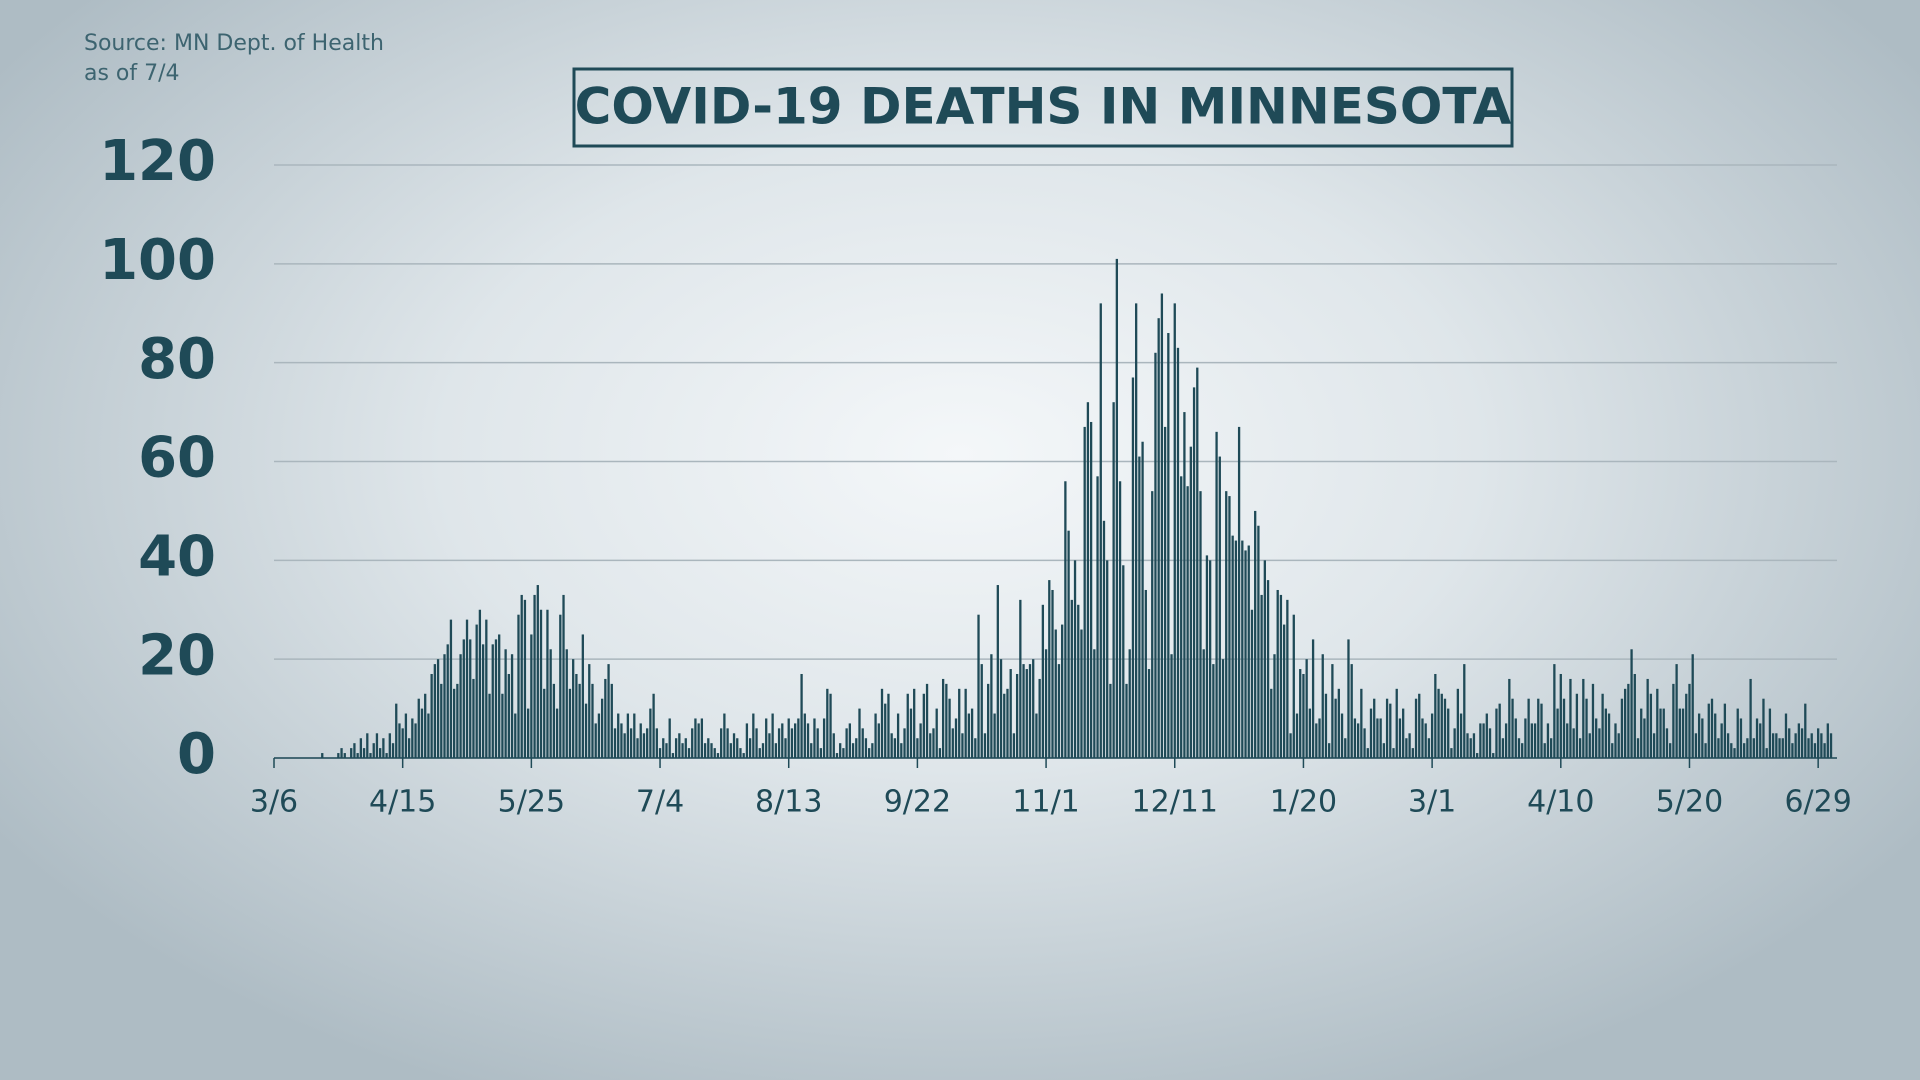 Image resolution: width=1920 pixels, height=1080 pixels. I want to click on title-box, so click(1043, 107).